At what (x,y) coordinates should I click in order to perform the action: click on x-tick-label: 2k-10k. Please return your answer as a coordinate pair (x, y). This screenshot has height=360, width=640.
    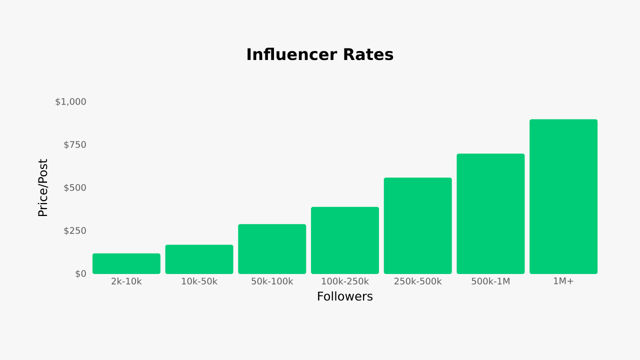
    Looking at the image, I should click on (127, 281).